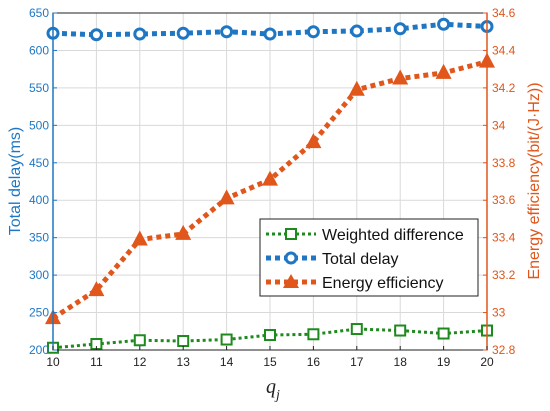  I want to click on x-tick-label: 12, so click(140, 362).